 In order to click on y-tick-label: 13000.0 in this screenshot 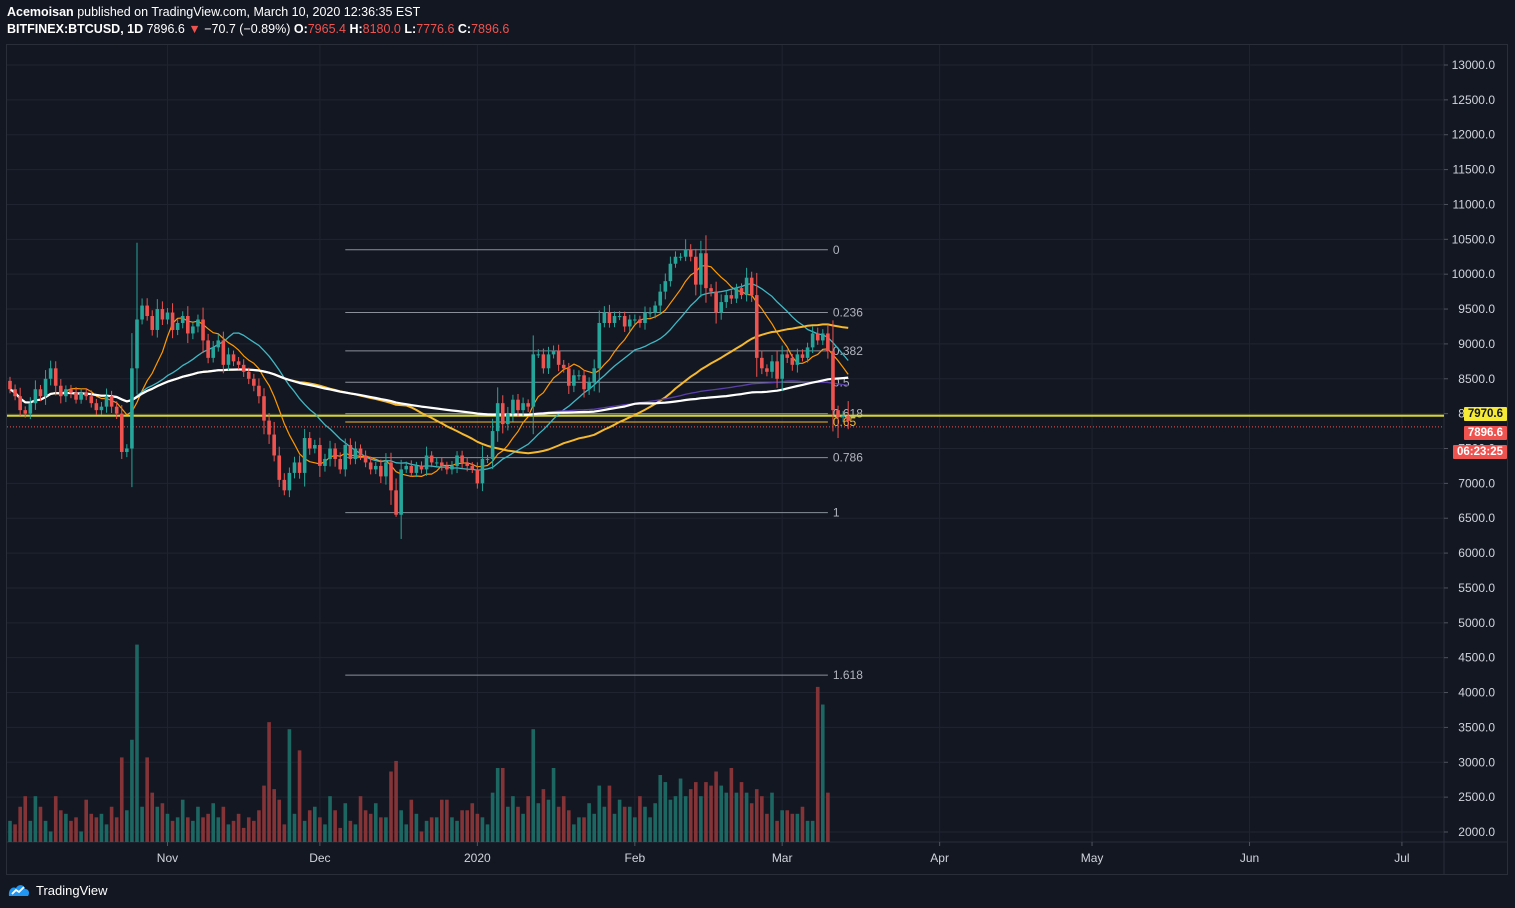, I will do `click(1474, 65)`.